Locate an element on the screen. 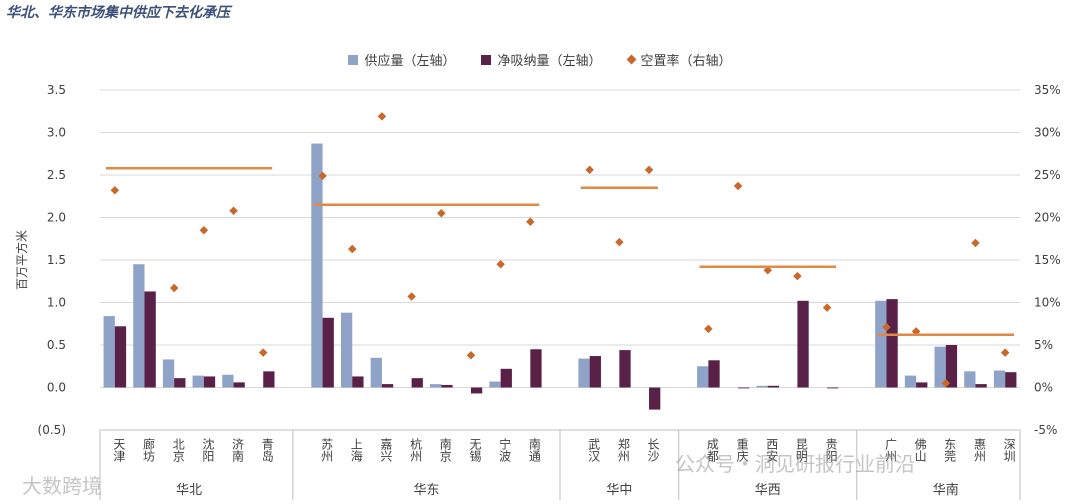 This screenshot has width=1080, height=504. city-label: 无锡 is located at coordinates (475, 450).